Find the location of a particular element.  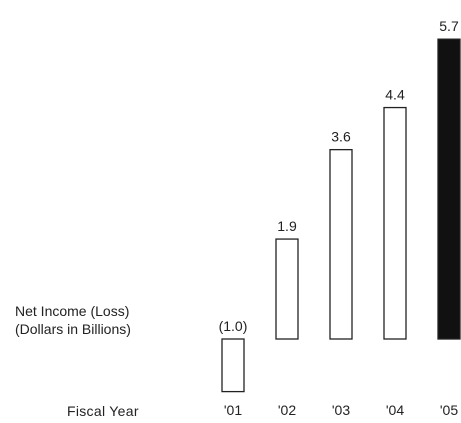

value-label-1: 1.9 is located at coordinates (287, 226).